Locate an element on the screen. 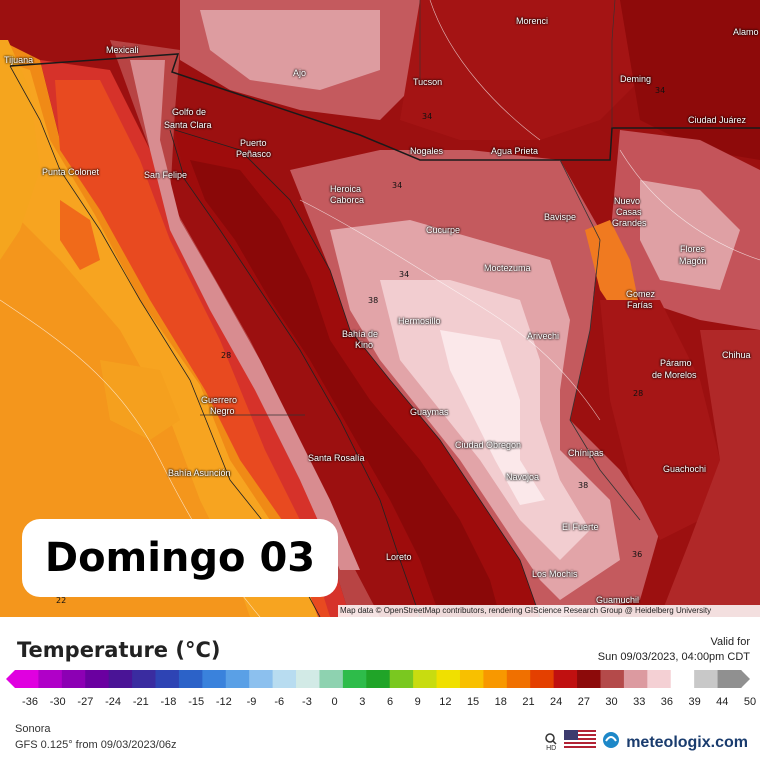  city-label: Hermosillo is located at coordinates (419, 321).